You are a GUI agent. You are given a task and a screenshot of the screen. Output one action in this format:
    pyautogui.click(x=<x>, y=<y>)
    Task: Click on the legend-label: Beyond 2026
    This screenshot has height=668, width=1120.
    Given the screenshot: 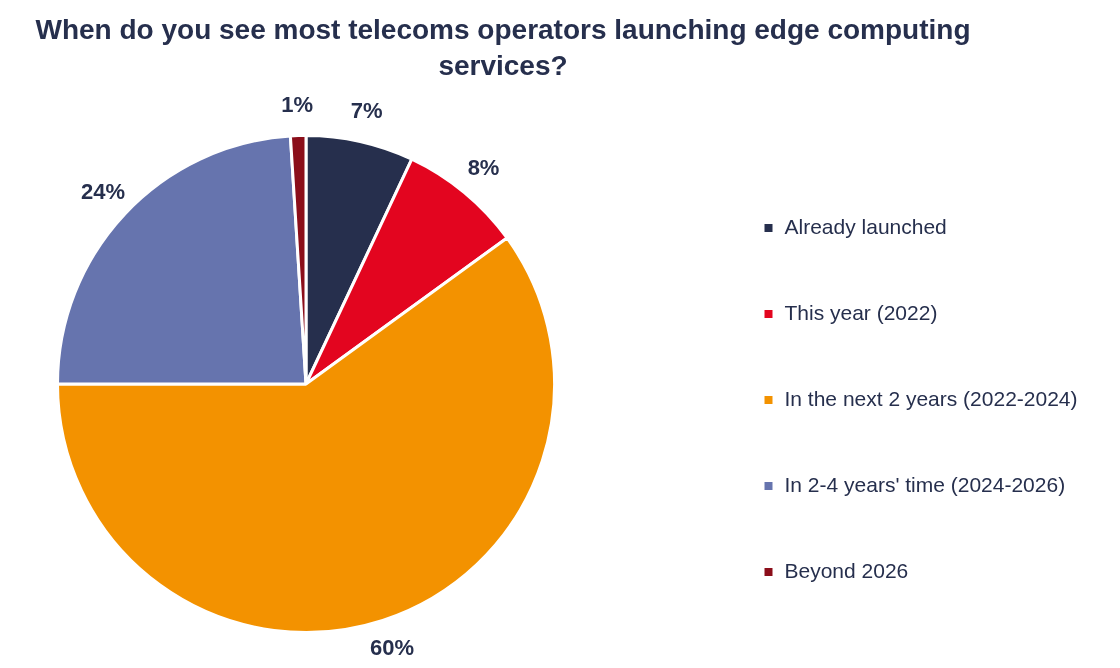 What is the action you would take?
    pyautogui.click(x=846, y=570)
    